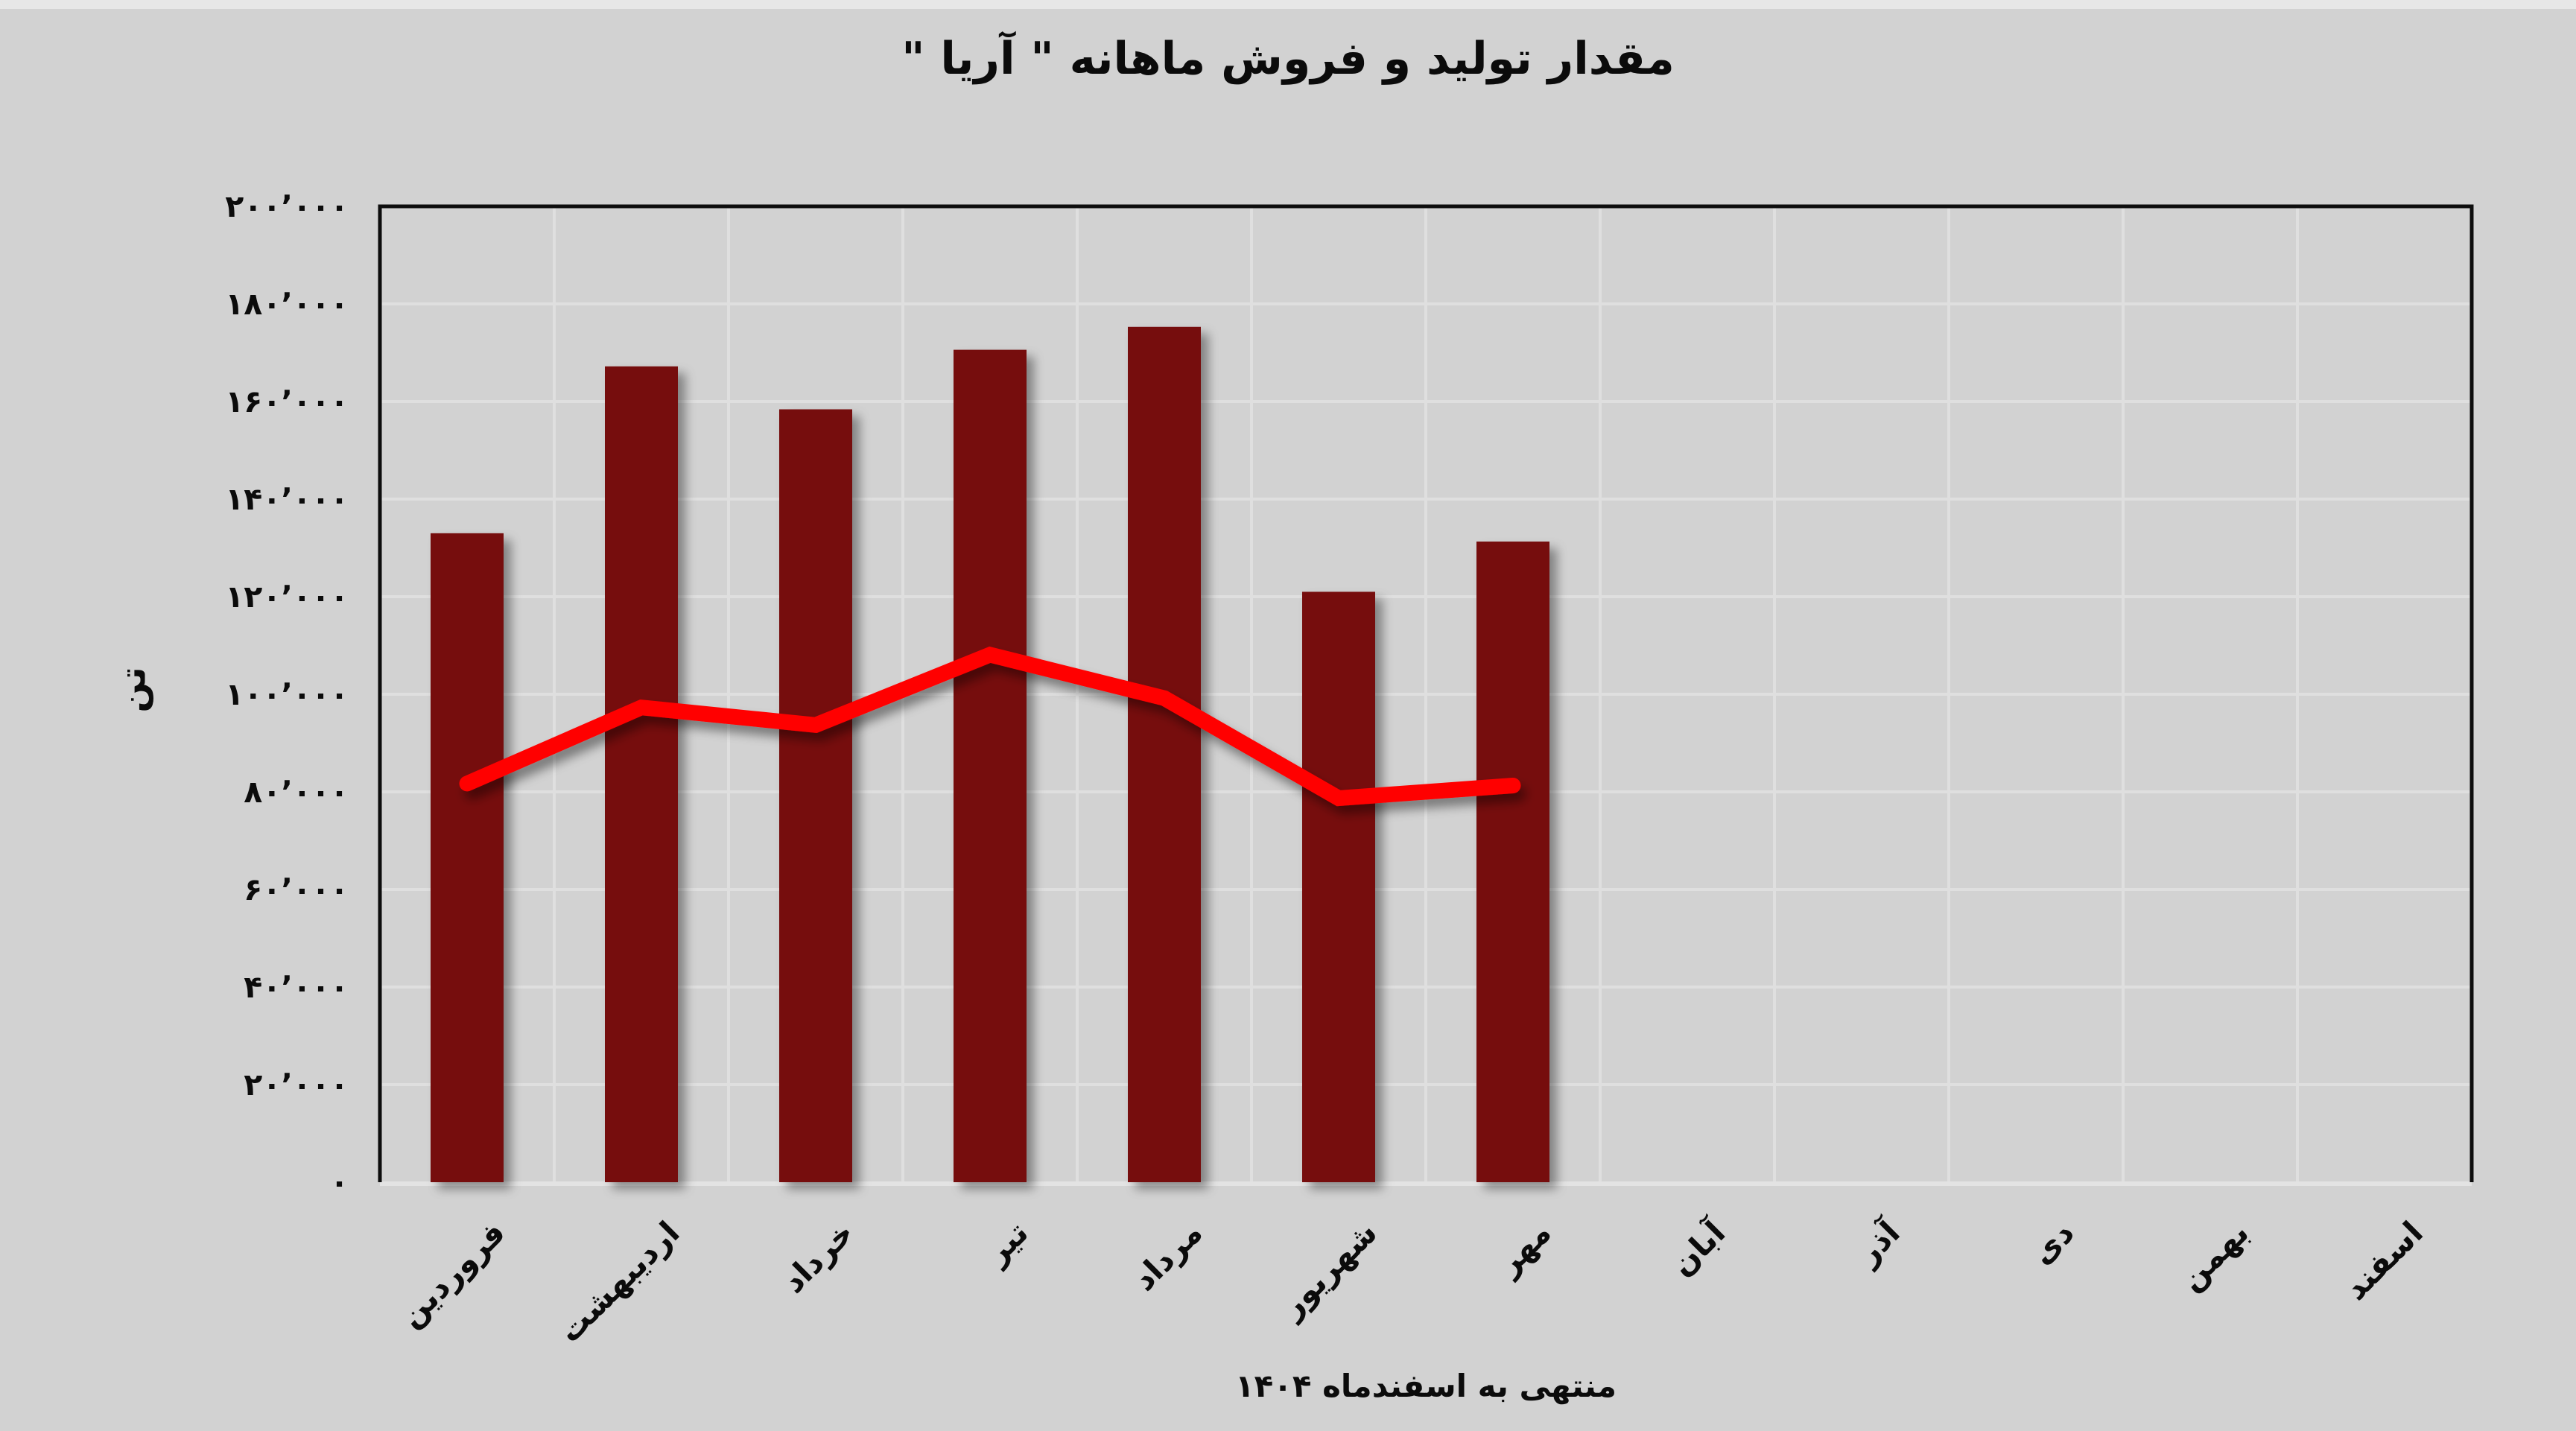  I want to click on y-tick-label: ۴۰٬۰۰۰, so click(296, 987).